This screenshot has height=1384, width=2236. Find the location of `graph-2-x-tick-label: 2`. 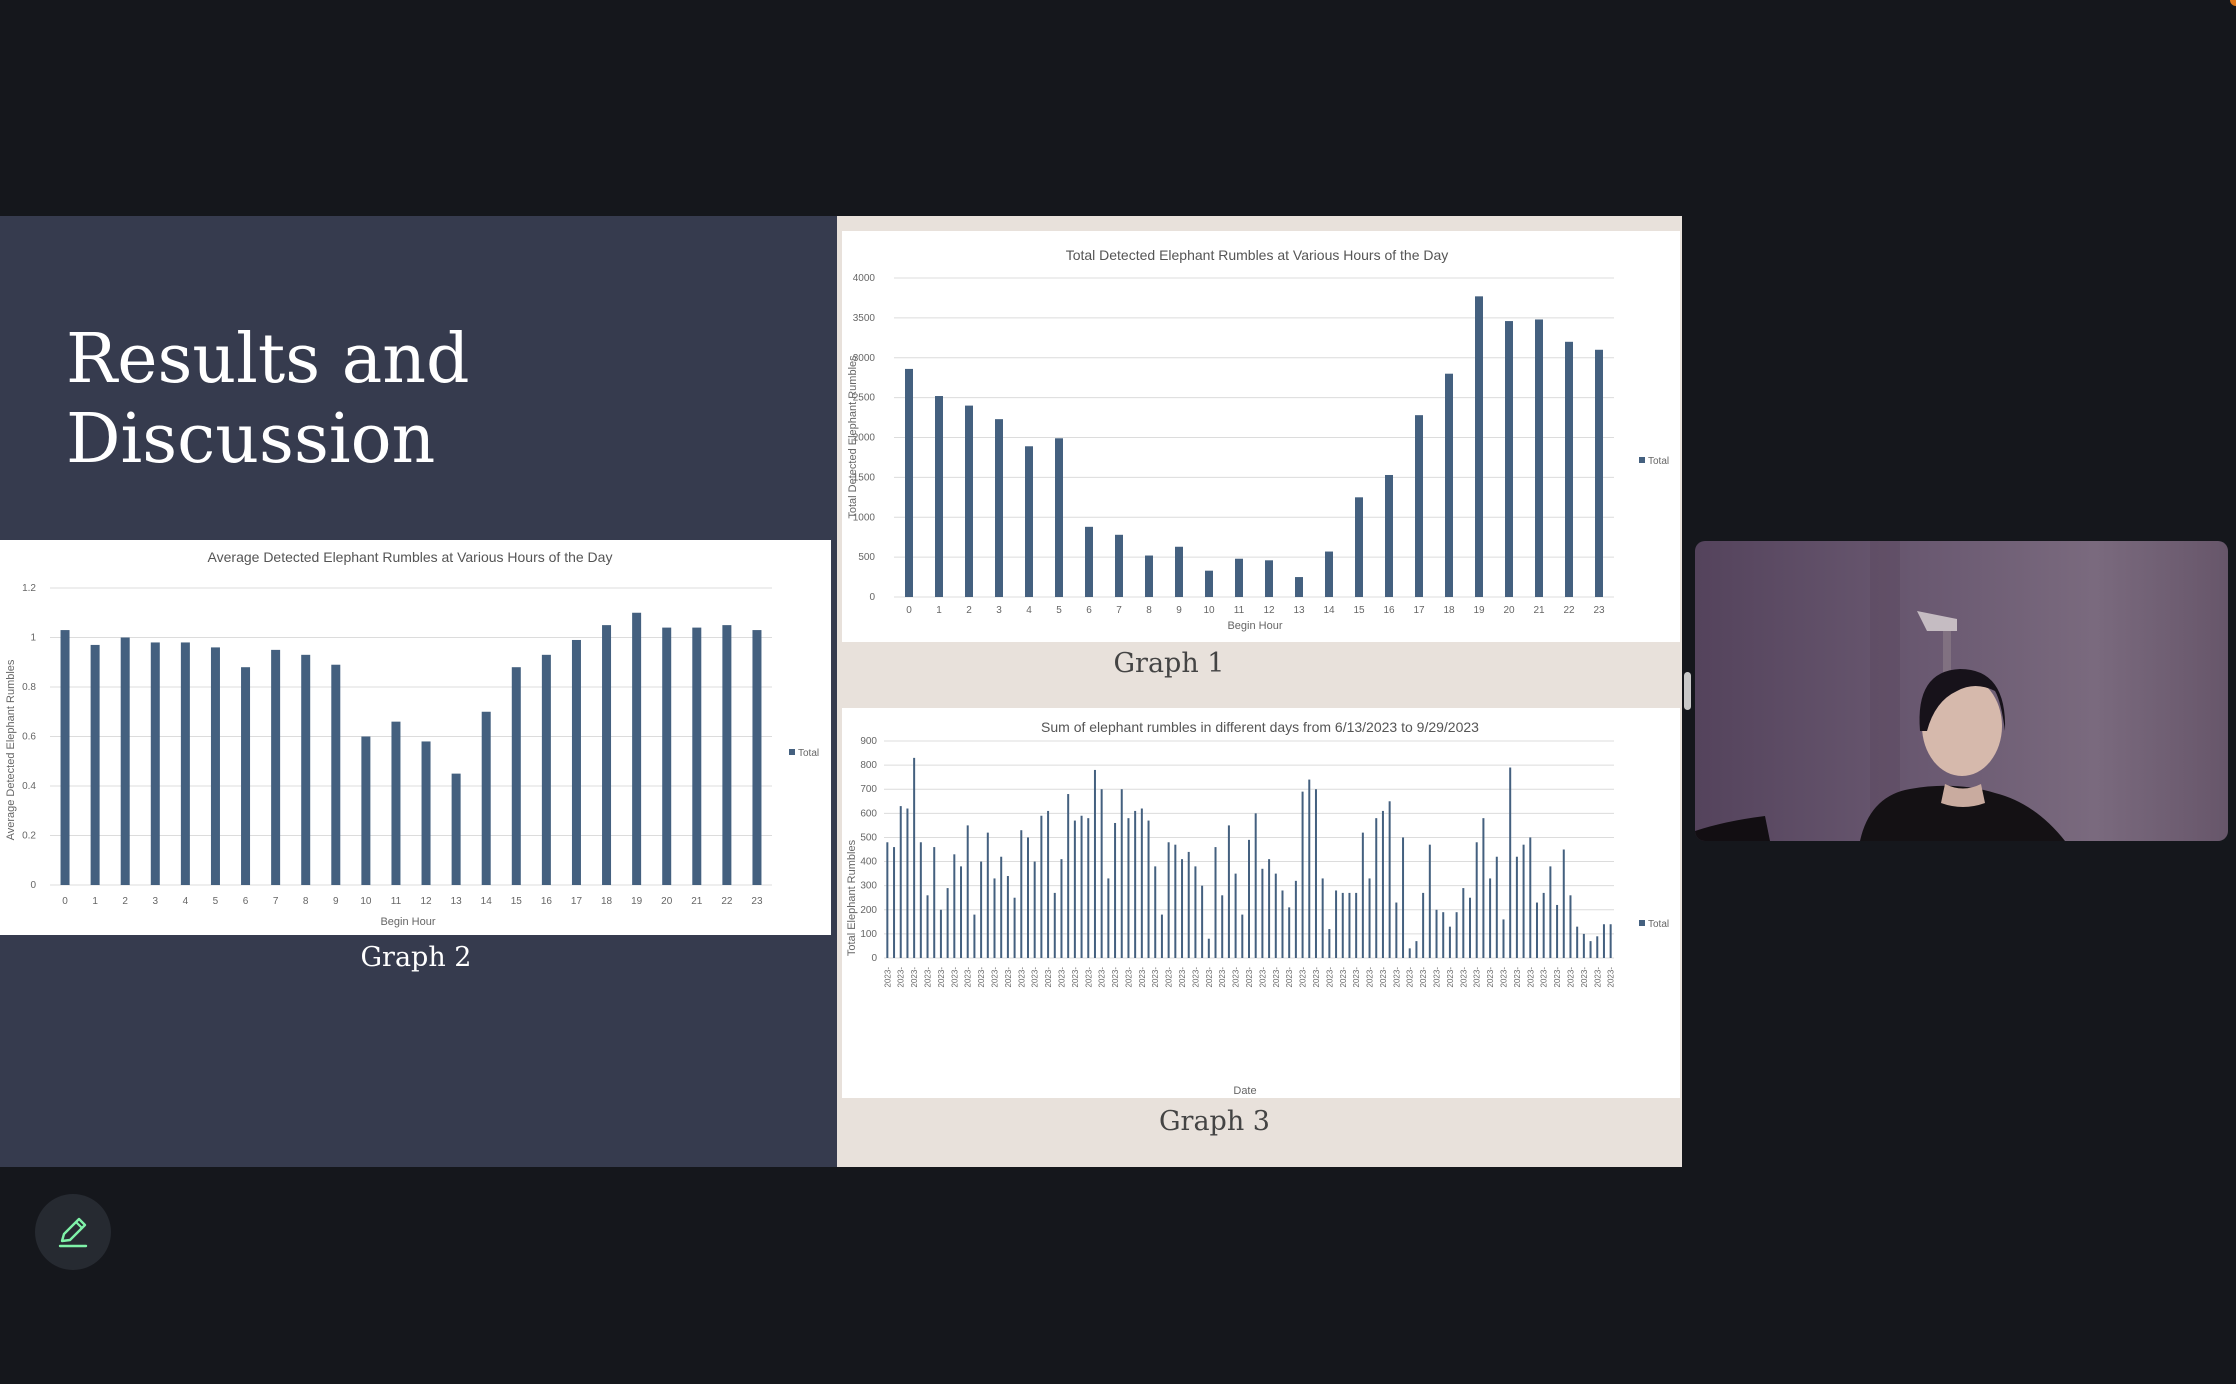

graph-2-x-tick-label: 2 is located at coordinates (125, 901).